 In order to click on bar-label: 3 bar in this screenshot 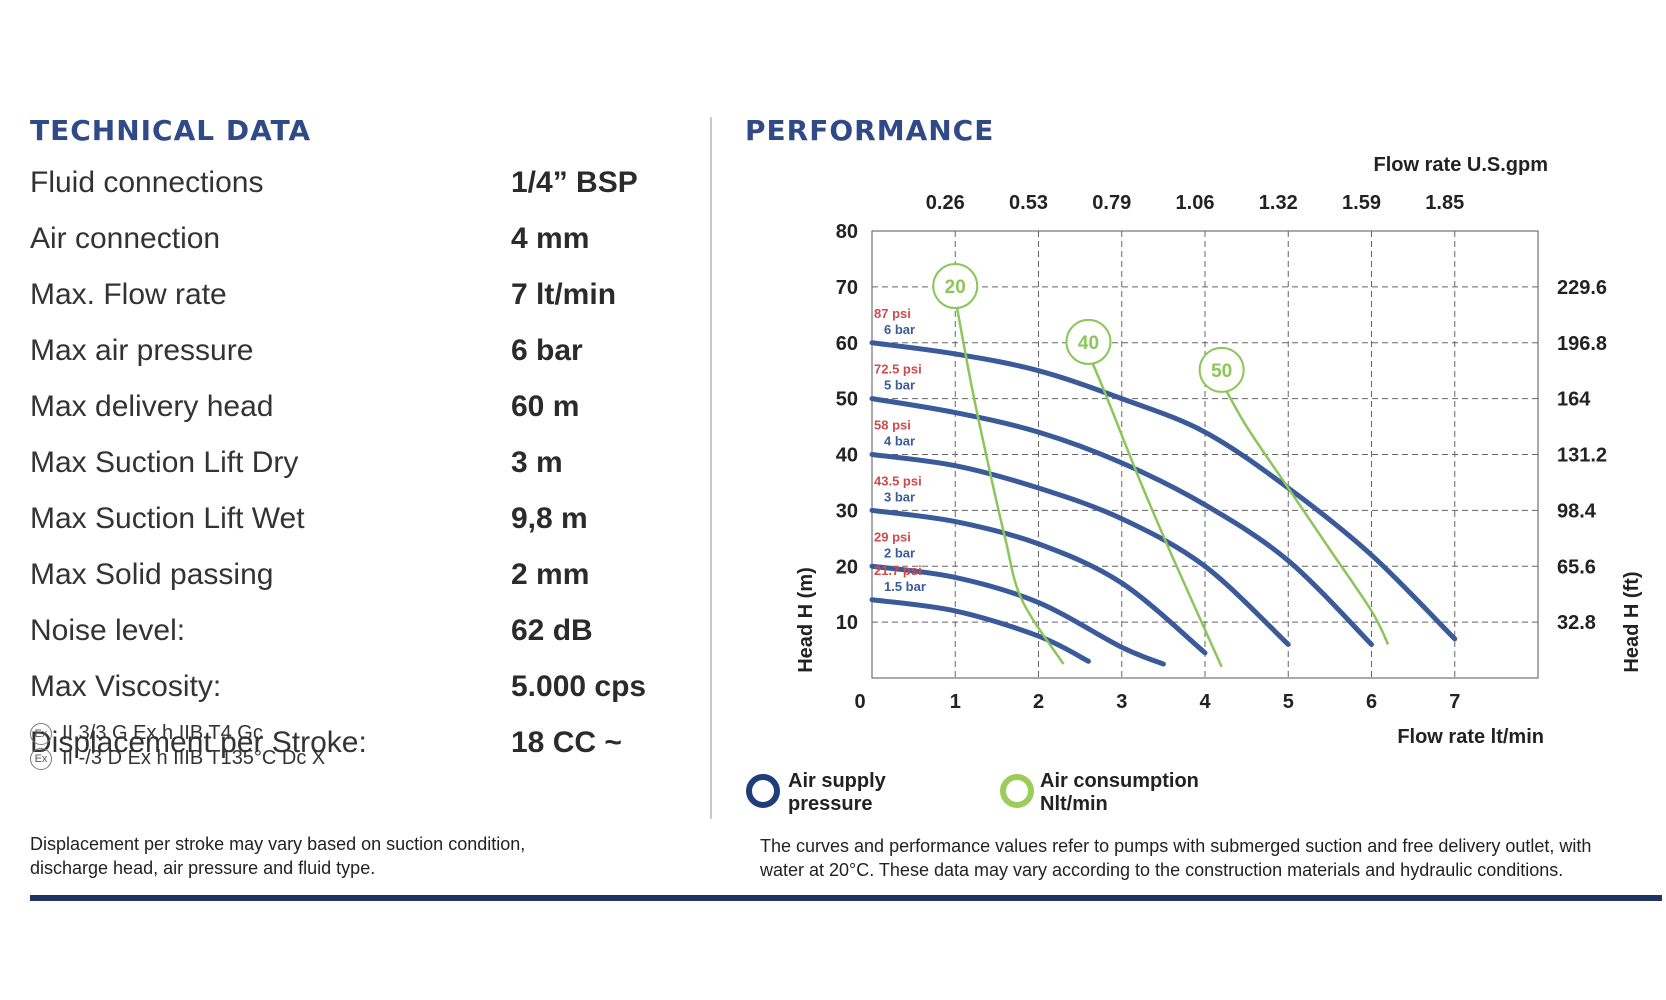, I will do `click(899, 496)`.